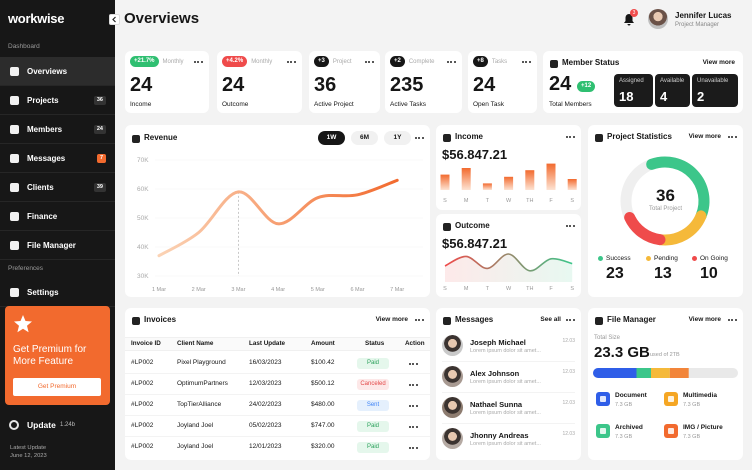 The height and width of the screenshot is (470, 752). I want to click on card-title: Project Statistics, so click(639, 136).